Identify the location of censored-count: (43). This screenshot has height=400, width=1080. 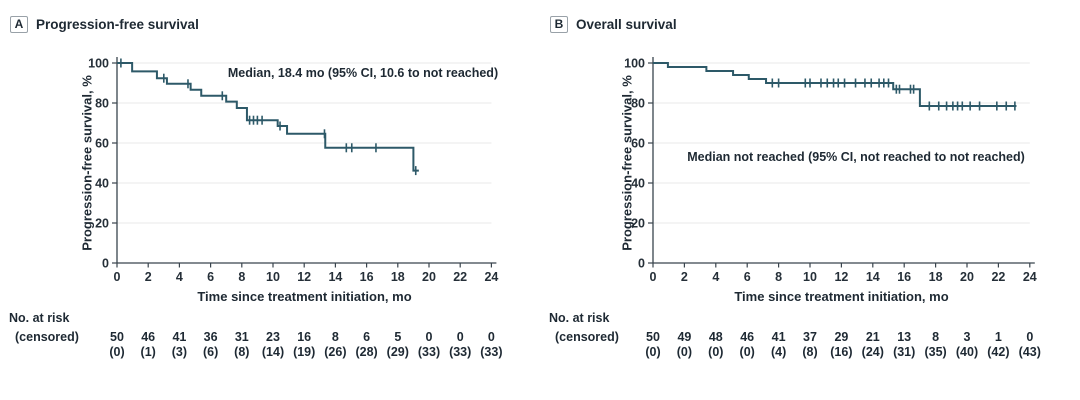
(1029, 352).